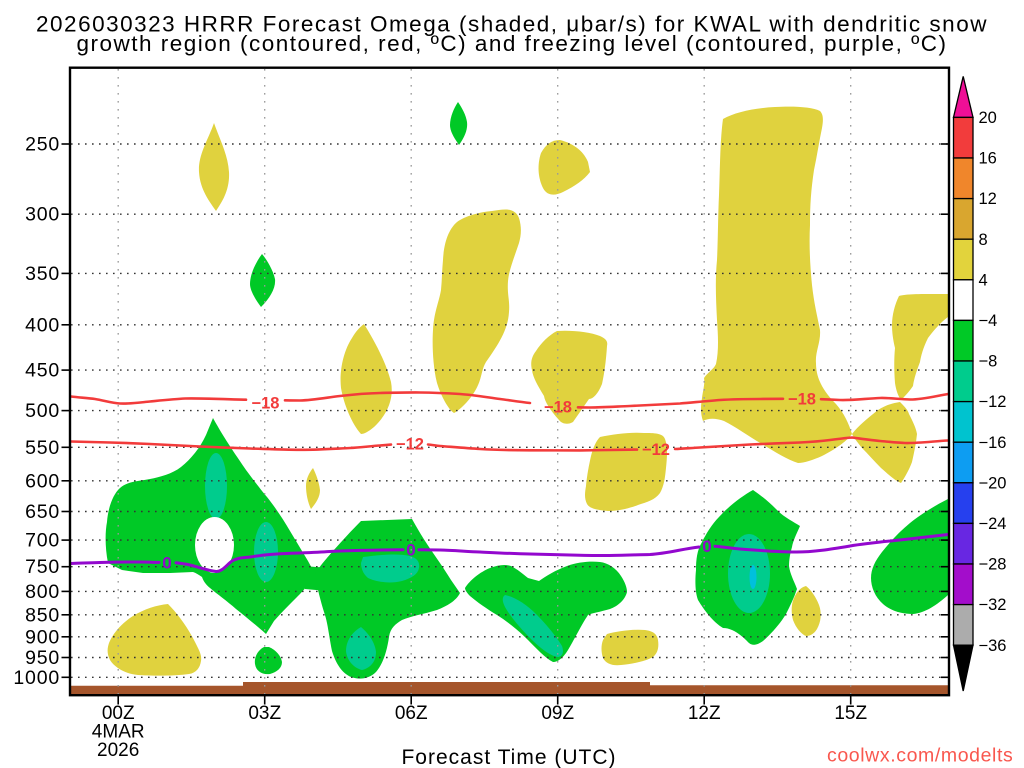  Describe the element at coordinates (42, 541) in the screenshot. I see `svg-text: 700` at that location.